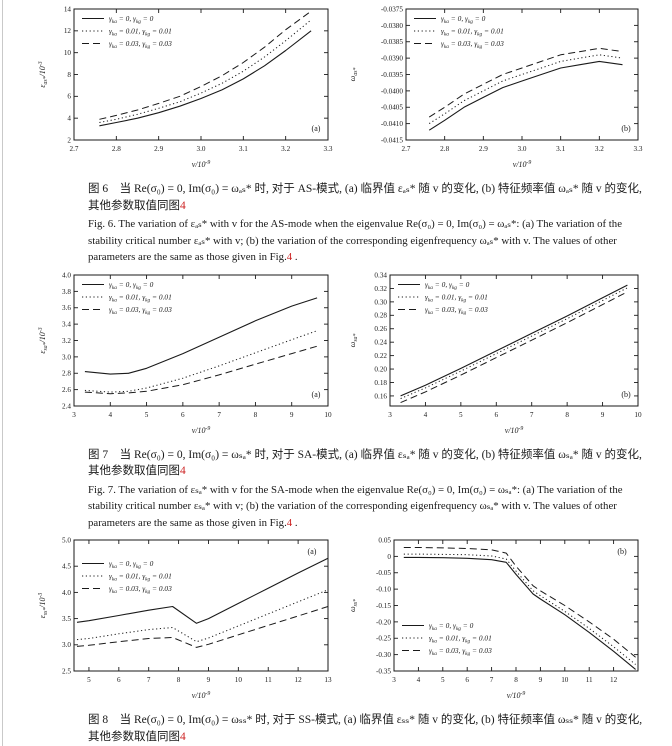 The image size is (672, 746). What do you see at coordinates (295, 522) in the screenshot?
I see `fig7-caption-en-after: .` at bounding box center [295, 522].